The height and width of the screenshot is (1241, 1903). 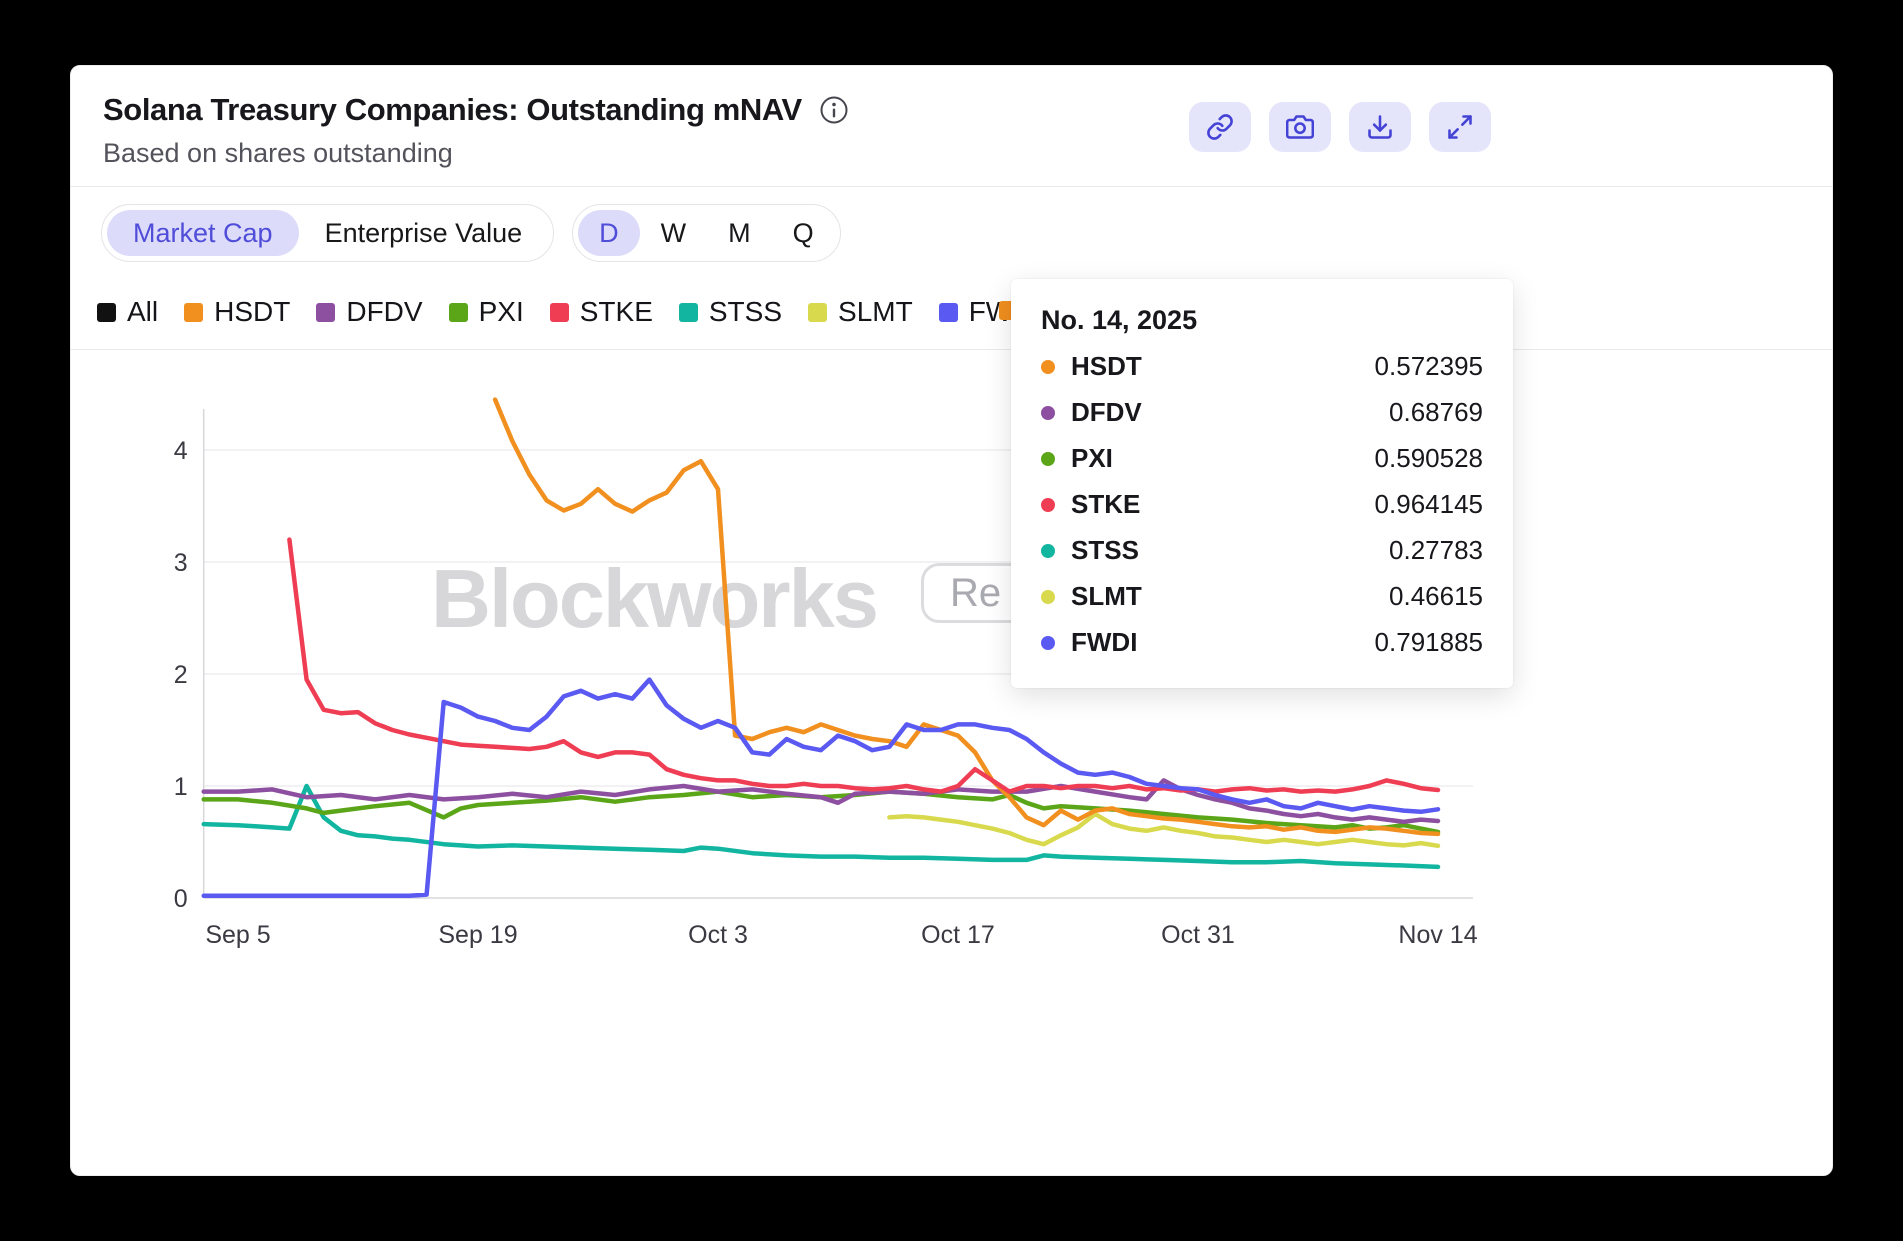 I want to click on legend-label: SLMT, so click(x=875, y=311).